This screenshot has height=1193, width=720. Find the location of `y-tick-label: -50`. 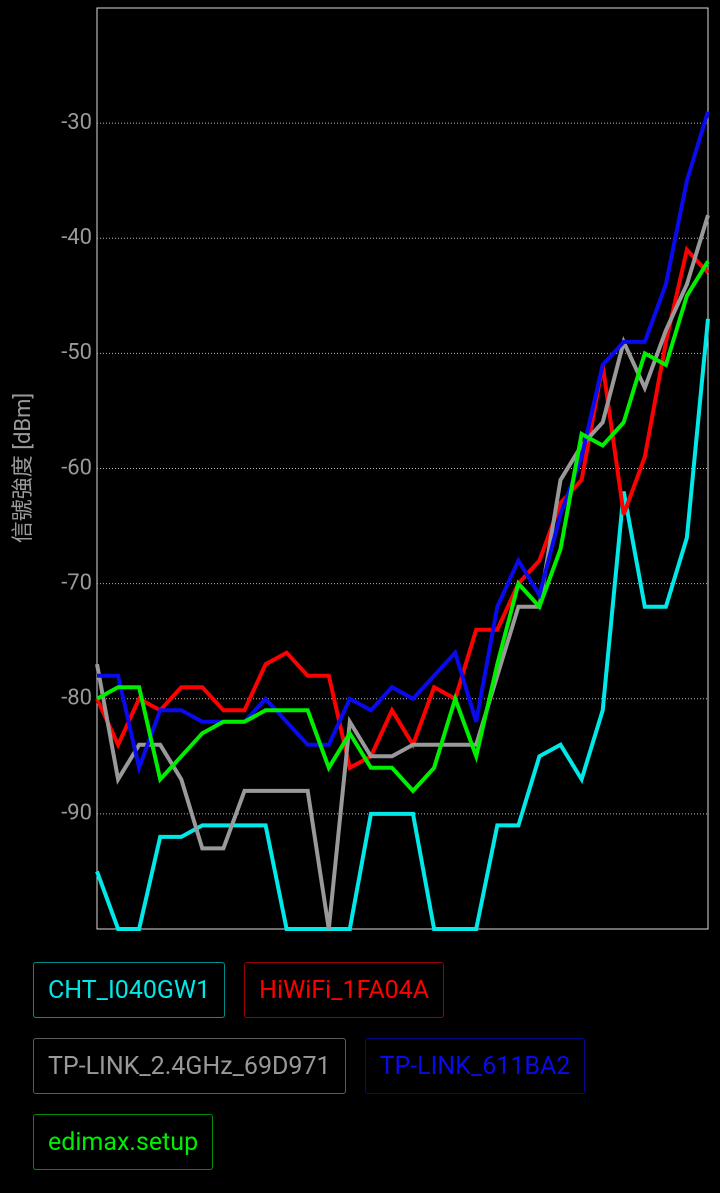

y-tick-label: -50 is located at coordinates (76, 352).